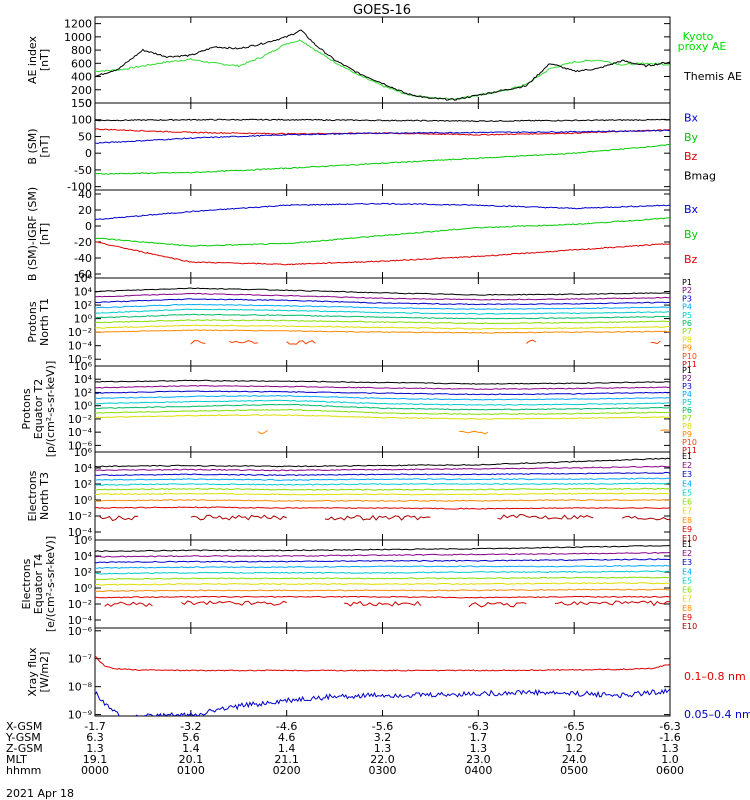  What do you see at coordinates (687, 290) in the screenshot?
I see `legend-item: P2` at bounding box center [687, 290].